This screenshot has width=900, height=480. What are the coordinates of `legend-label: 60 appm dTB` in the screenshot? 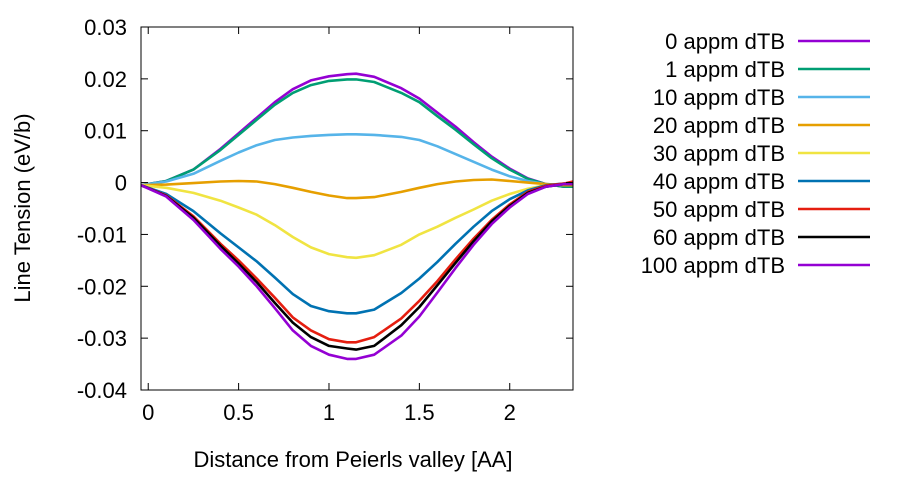 It's located at (719, 237).